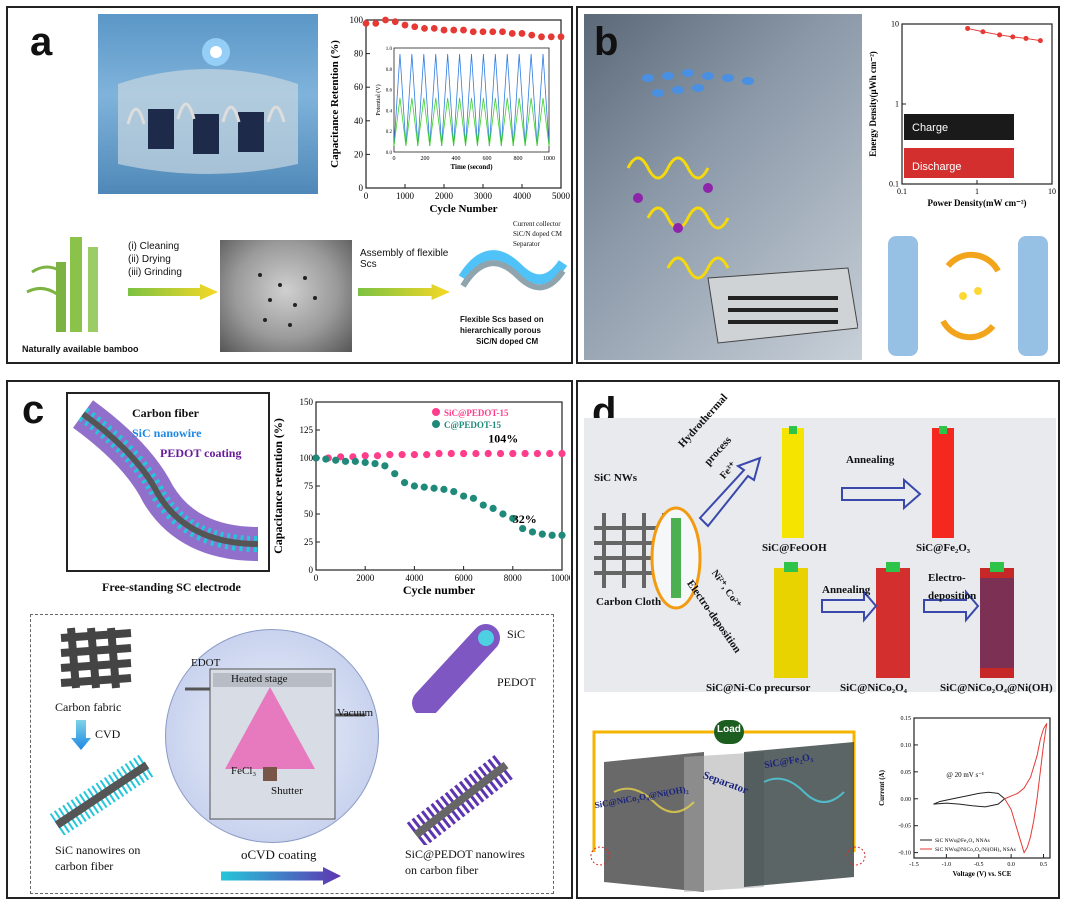  Describe the element at coordinates (309, 514) in the screenshot. I see `y-tick-label: 50` at that location.